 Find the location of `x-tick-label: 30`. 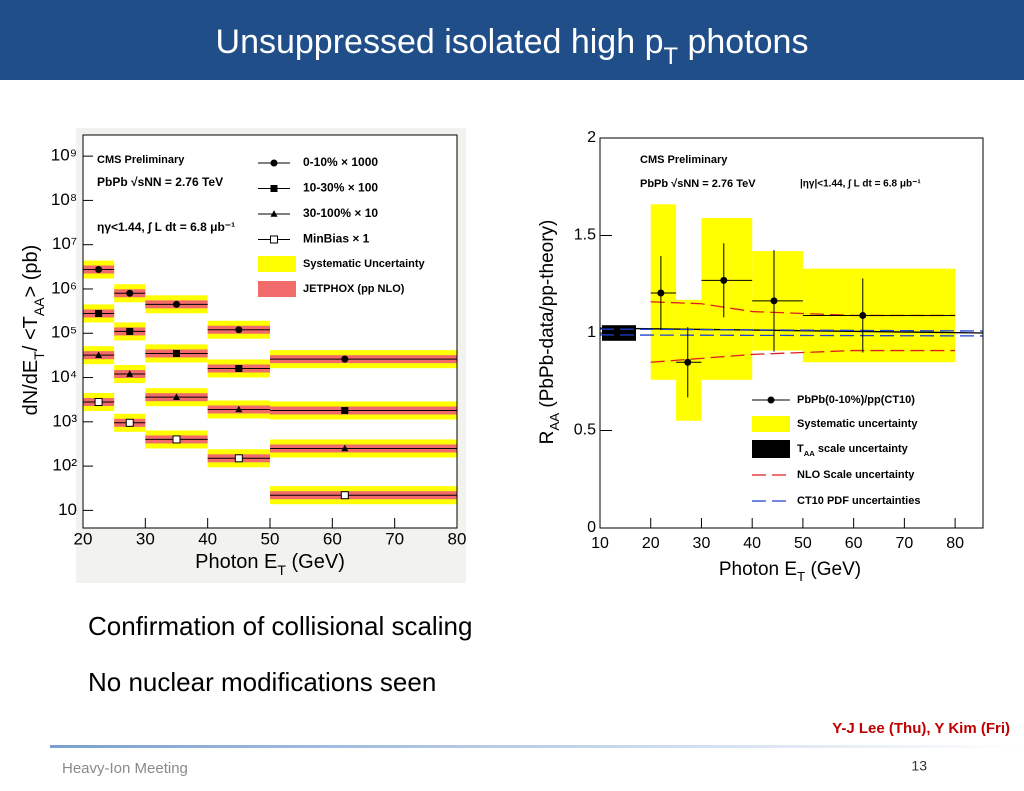

x-tick-label: 30 is located at coordinates (702, 543).